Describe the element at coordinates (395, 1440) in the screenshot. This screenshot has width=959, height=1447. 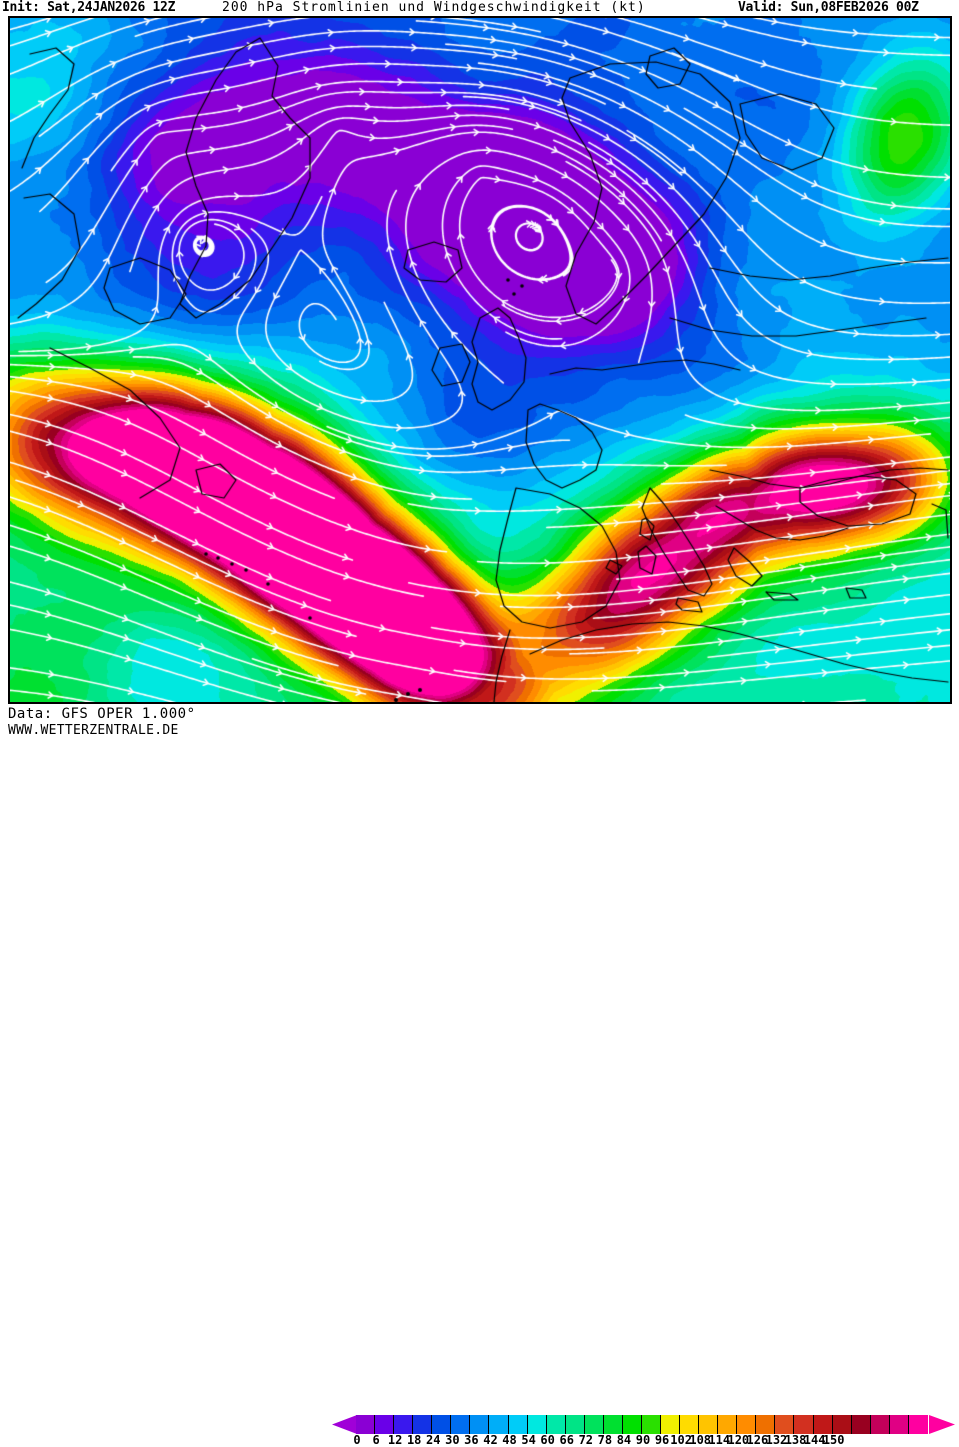
I see `colorbar-tick-label: 12` at that location.